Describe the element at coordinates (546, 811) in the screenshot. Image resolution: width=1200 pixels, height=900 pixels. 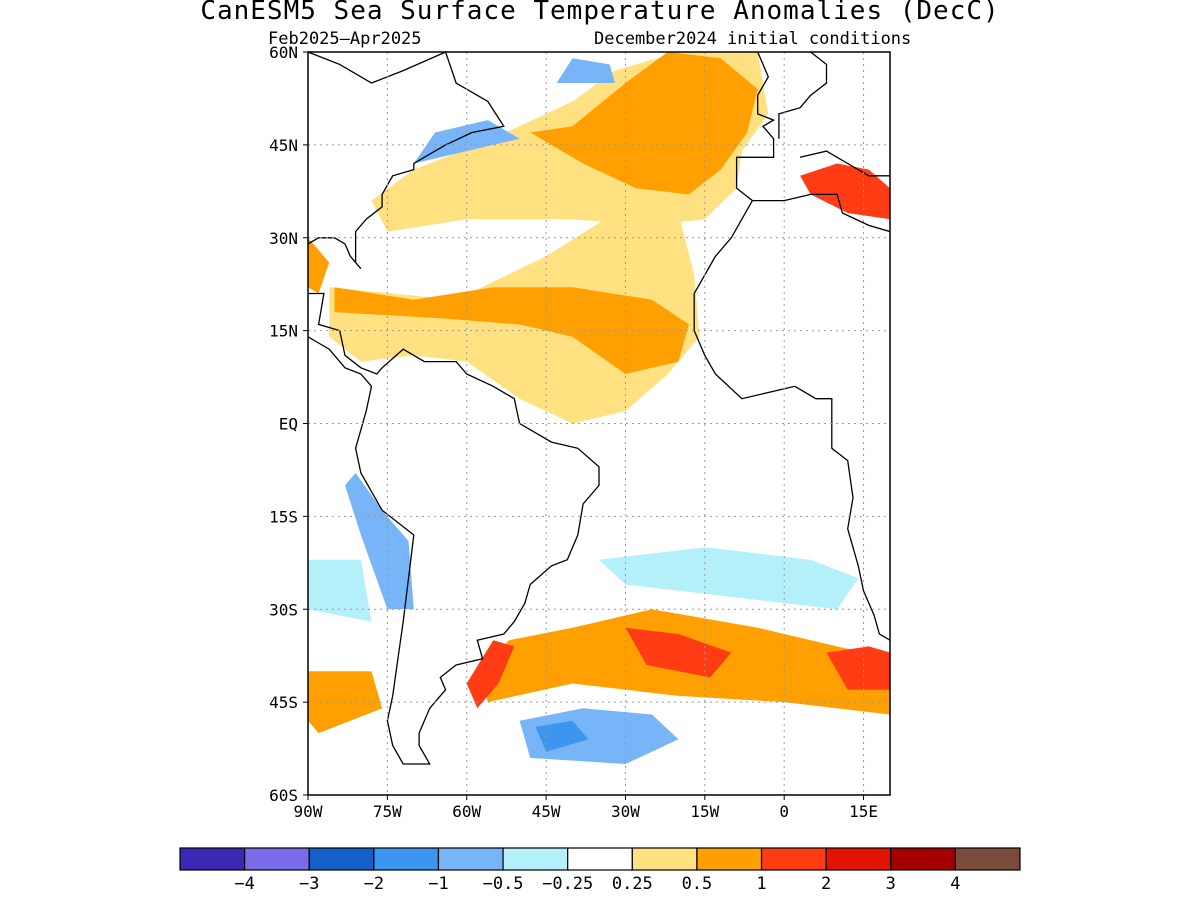
I see `lon-tick-label: 45W` at that location.